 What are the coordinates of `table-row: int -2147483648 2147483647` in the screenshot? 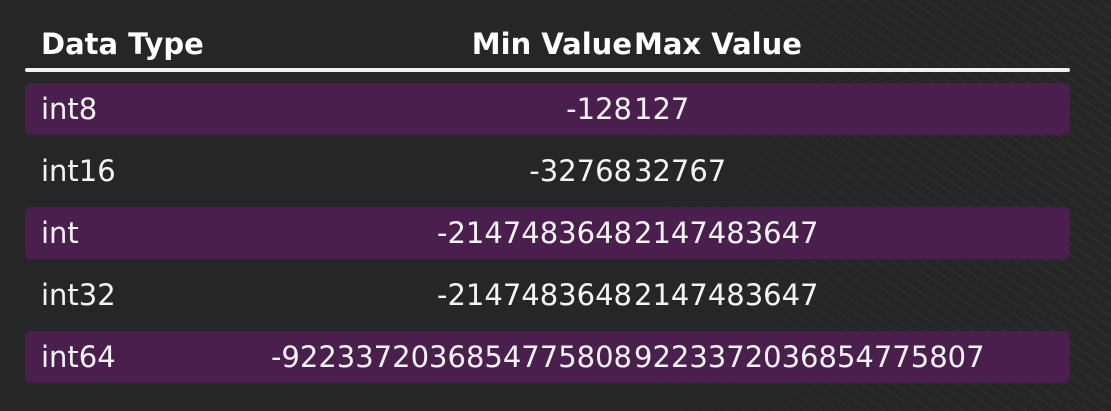 It's located at (547, 233).